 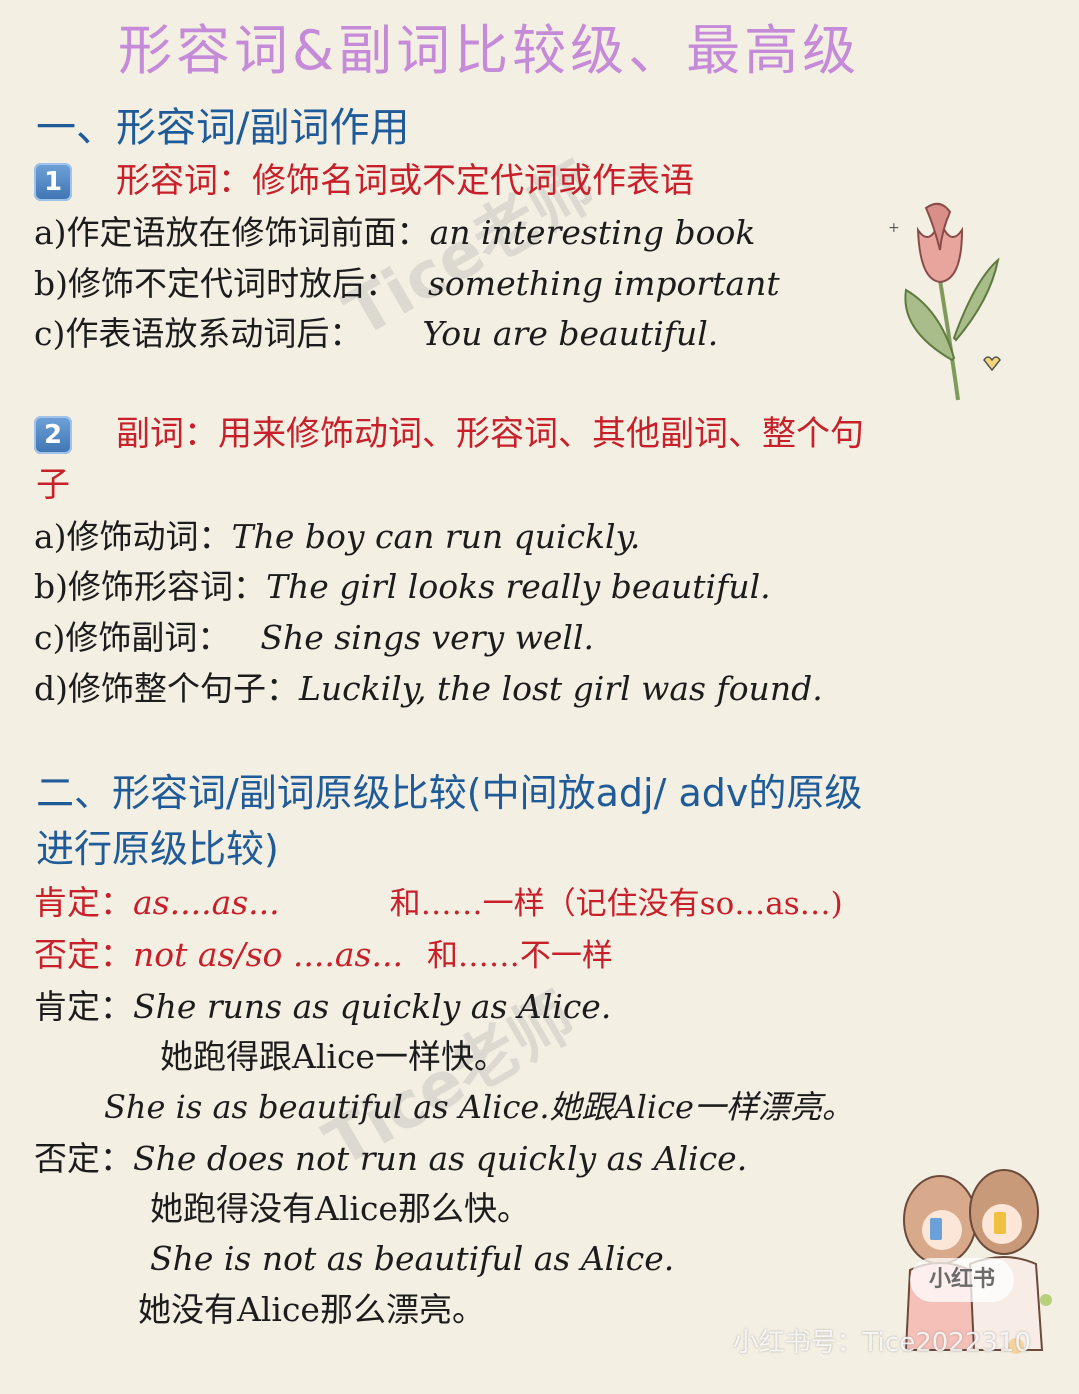 I want to click on adv-usage-b: b)修饰形容词：The girl looks really beautiful., so click(x=402, y=586).